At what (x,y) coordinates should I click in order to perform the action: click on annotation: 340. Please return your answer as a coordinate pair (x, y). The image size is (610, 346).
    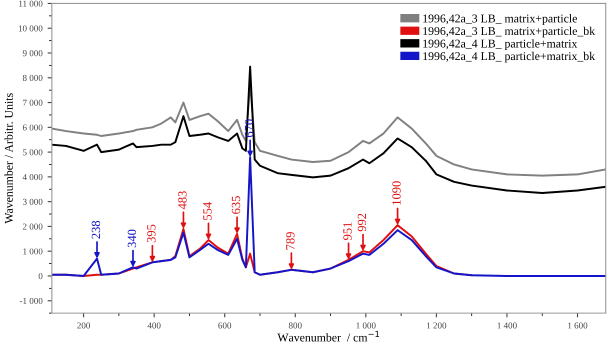
    Looking at the image, I should click on (132, 239).